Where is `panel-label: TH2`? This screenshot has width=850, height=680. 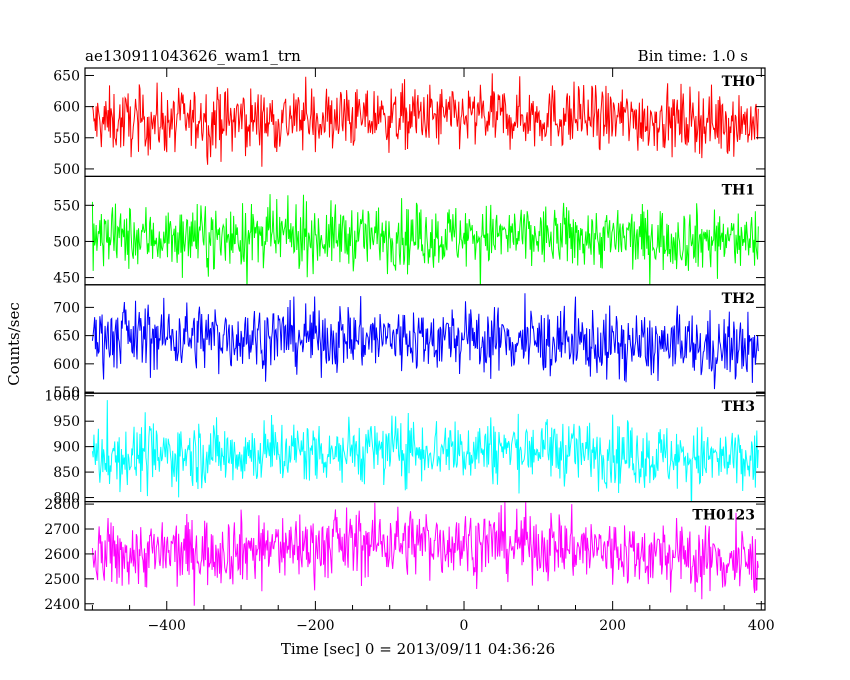 panel-label: TH2 is located at coordinates (738, 299).